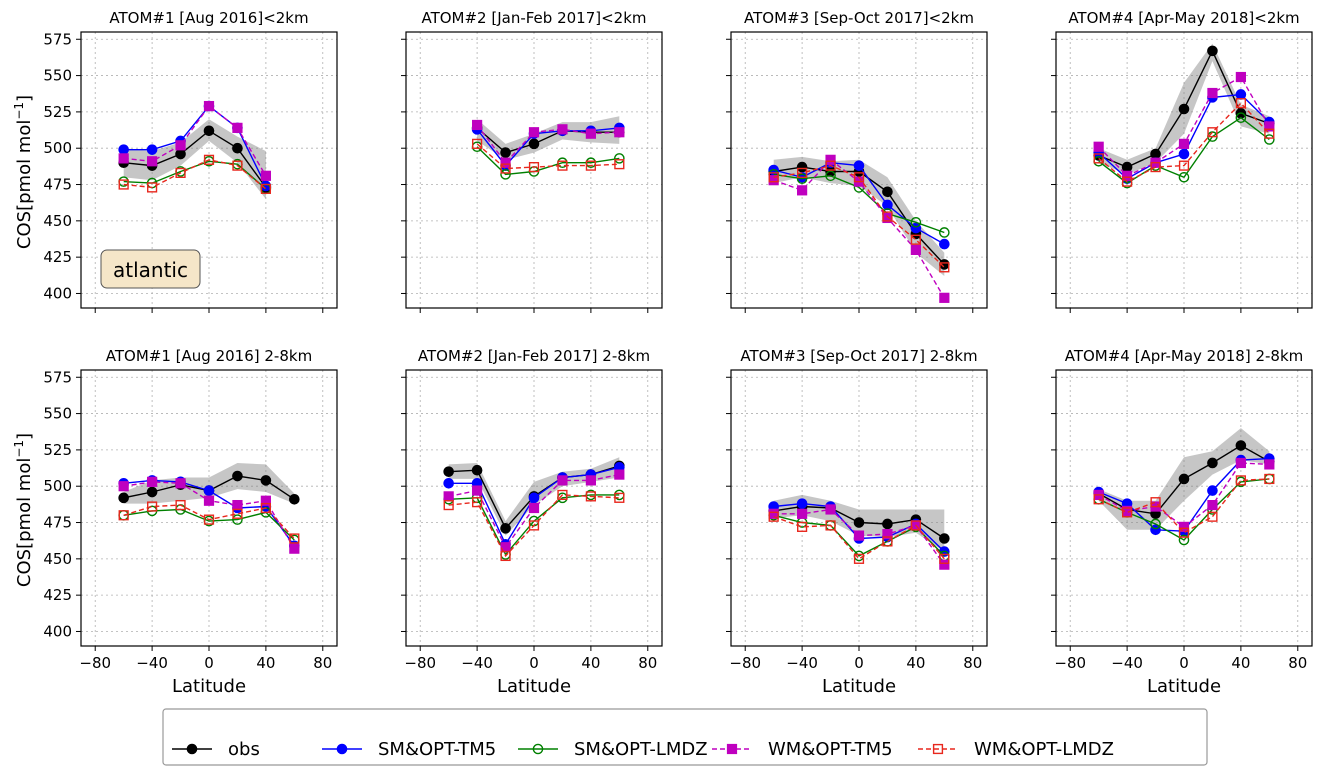 This screenshot has width=1335, height=769. Describe the element at coordinates (209, 356) in the screenshot. I see `panel-title: ATOM#1 [Aug 2016] 2-8km` at that location.